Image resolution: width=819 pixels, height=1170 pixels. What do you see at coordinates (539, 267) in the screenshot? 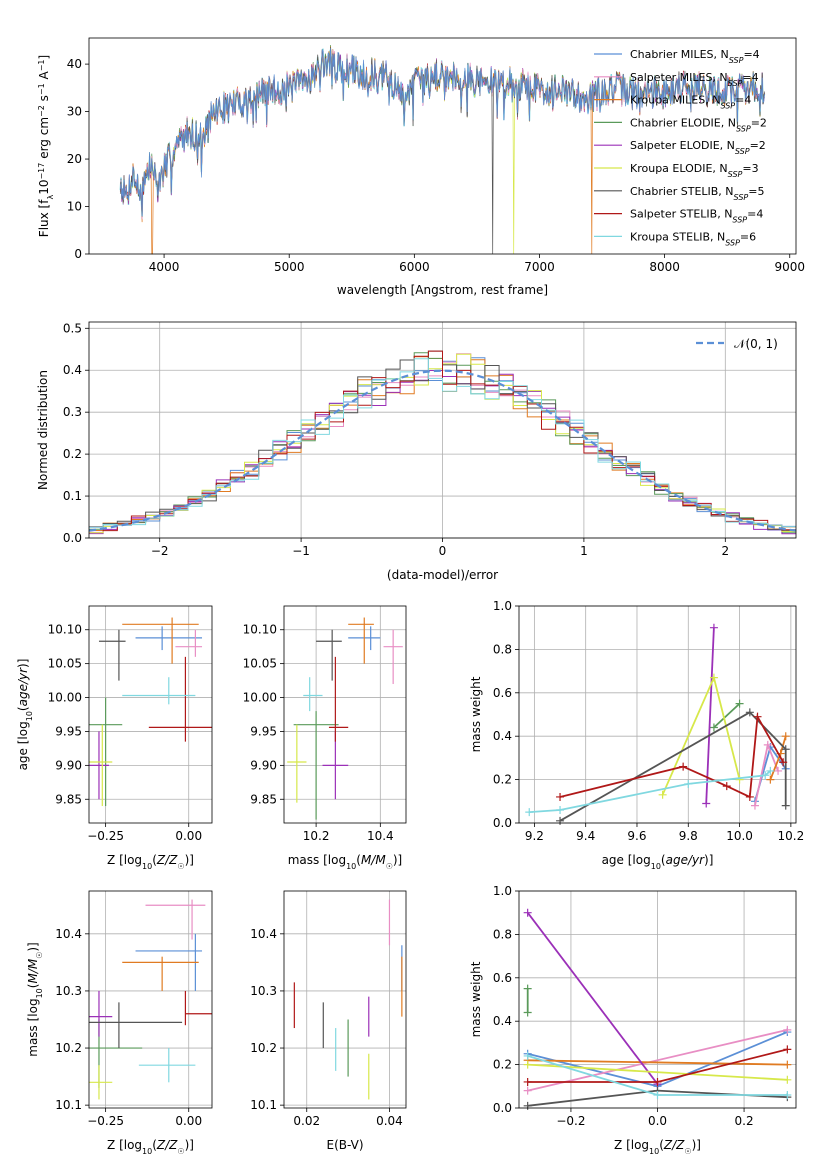
I see `x-tick-label: 7000` at bounding box center [539, 267].